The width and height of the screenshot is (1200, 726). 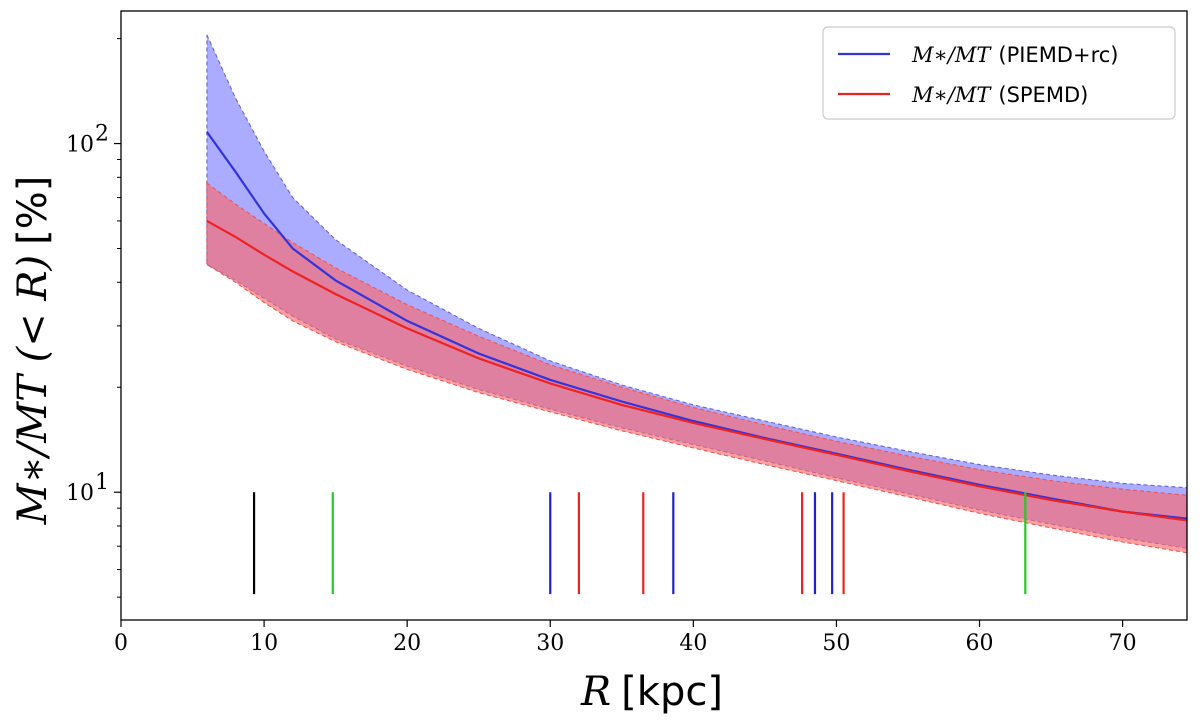 I want to click on x-tick-label-0: 0, so click(x=121, y=643).